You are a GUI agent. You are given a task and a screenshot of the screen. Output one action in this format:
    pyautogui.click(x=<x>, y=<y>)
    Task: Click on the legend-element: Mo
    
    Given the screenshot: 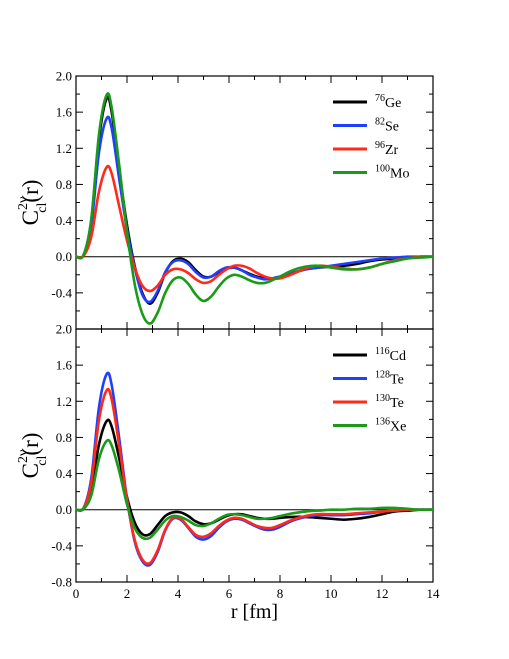 What is the action you would take?
    pyautogui.click(x=399, y=174)
    